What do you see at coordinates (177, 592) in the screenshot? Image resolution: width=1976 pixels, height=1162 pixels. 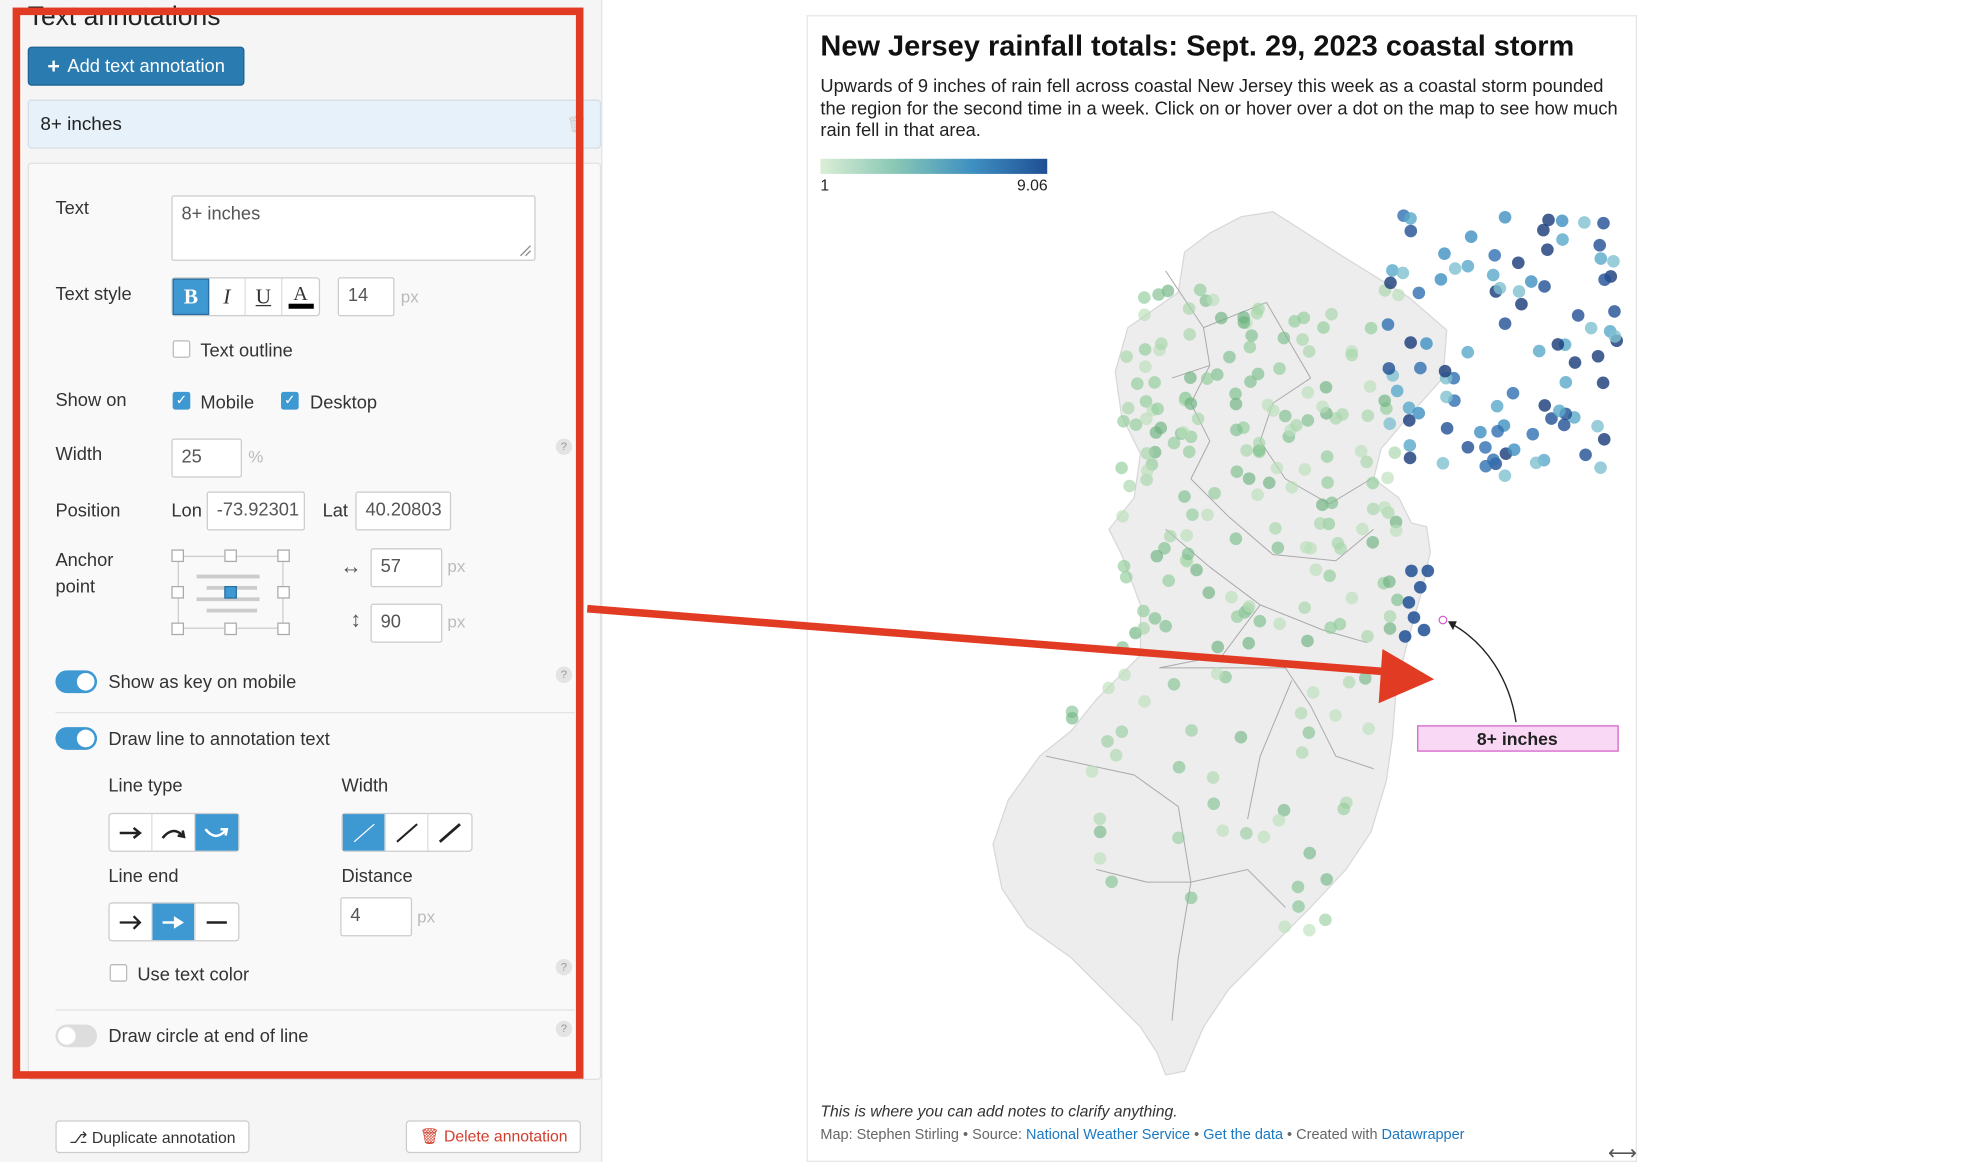 I see `anchor-middle-left` at bounding box center [177, 592].